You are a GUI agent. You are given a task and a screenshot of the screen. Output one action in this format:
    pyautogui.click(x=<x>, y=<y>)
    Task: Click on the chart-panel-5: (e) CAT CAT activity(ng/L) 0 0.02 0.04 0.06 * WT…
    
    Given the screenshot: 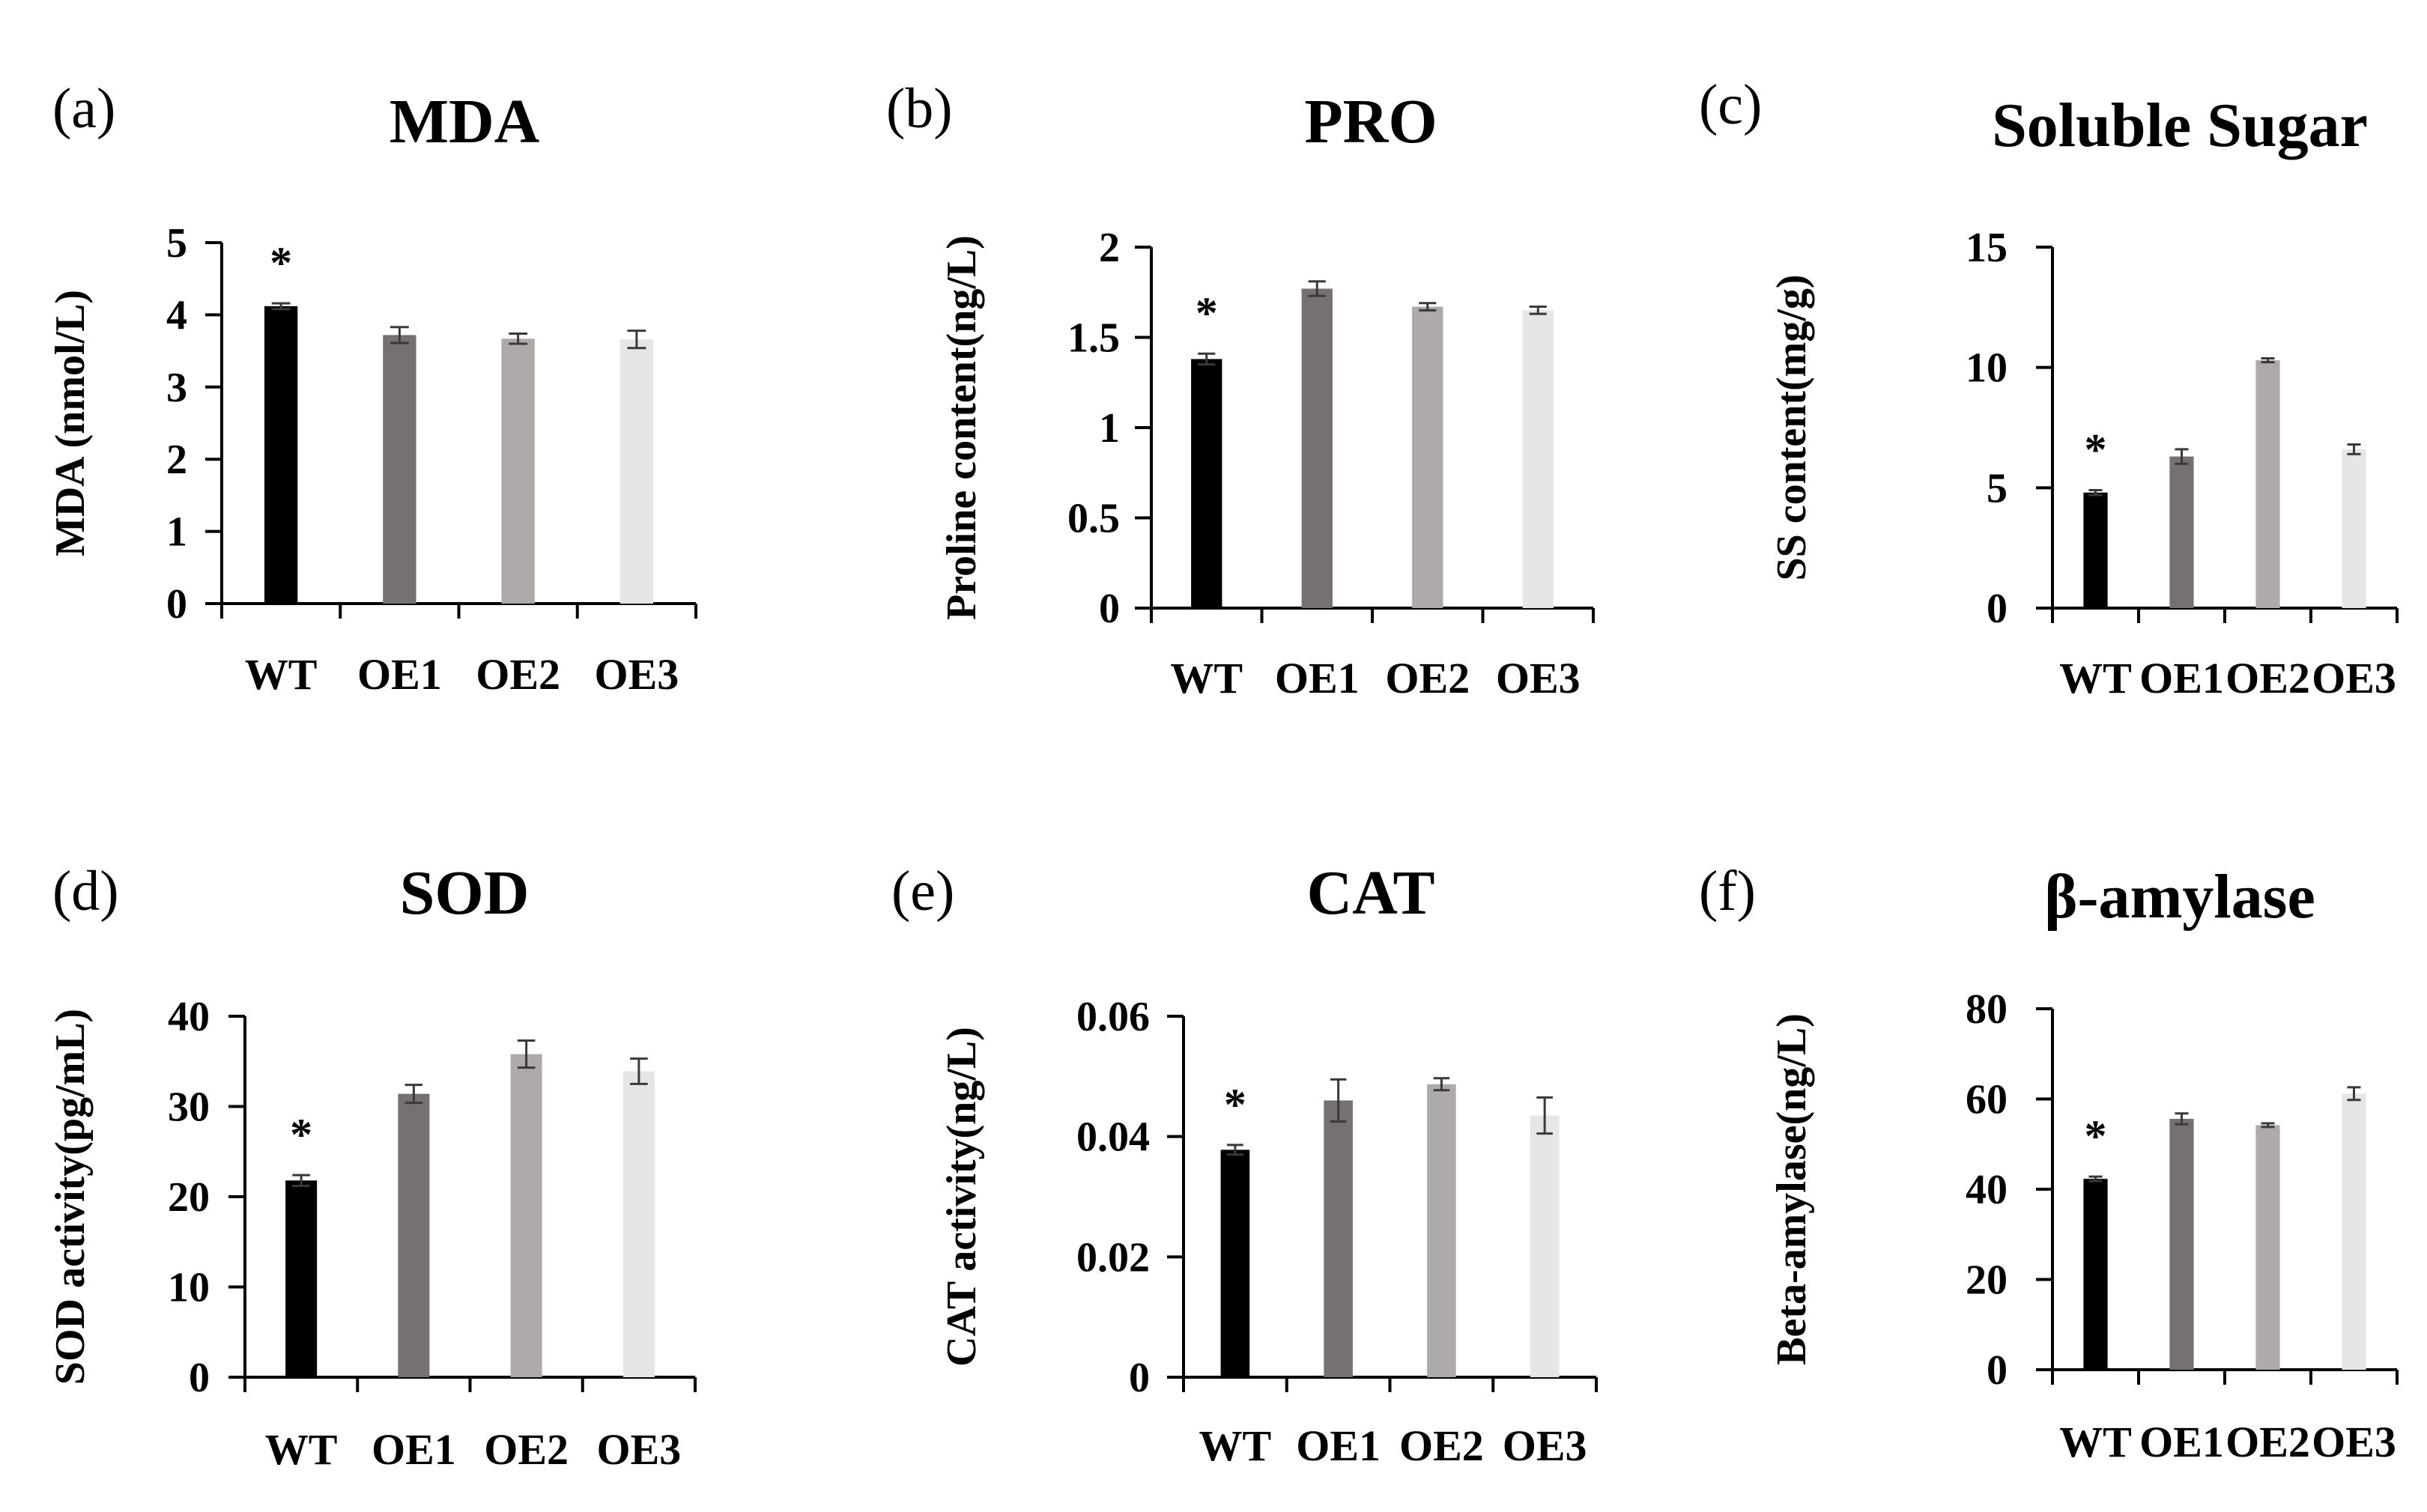 What is the action you would take?
    pyautogui.click(x=1244, y=1164)
    